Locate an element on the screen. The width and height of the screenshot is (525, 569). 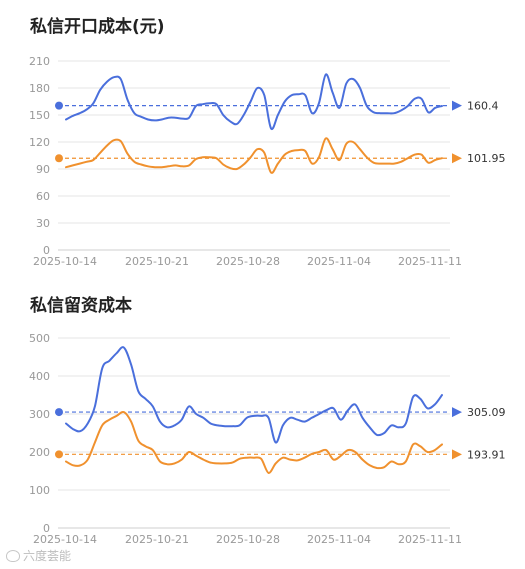
chart-1-series-1-reference-label: 160.4 is located at coordinates (483, 106).